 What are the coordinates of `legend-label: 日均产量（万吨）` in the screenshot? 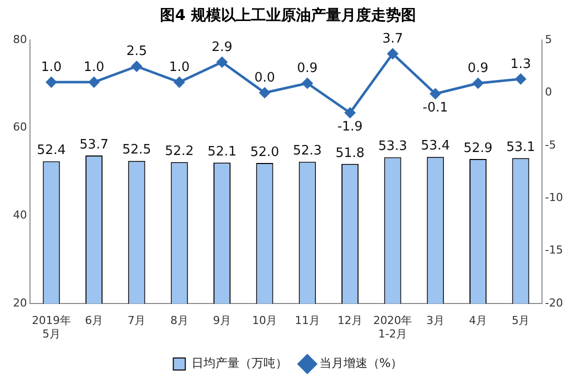 It's located at (239, 363).